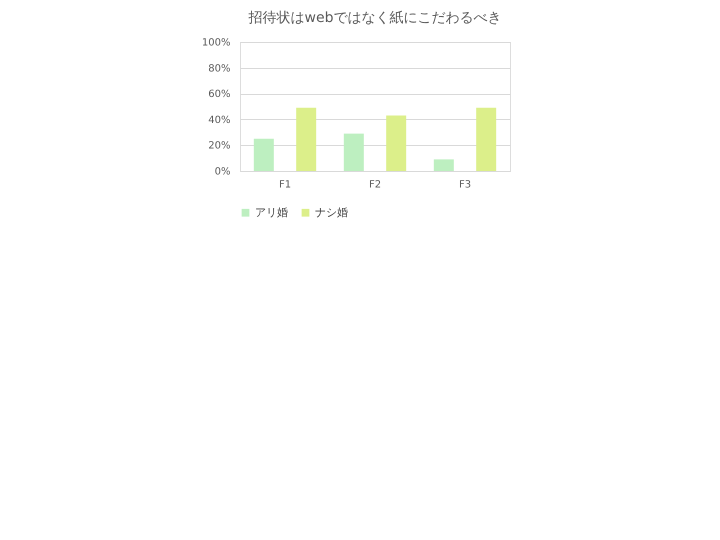  I want to click on x-tick-label: F1, so click(285, 185).